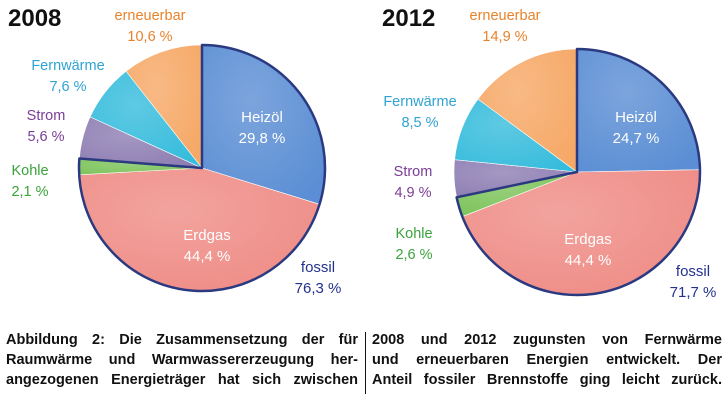  Describe the element at coordinates (149, 37) in the screenshot. I see `slice-label-value: 10,6 %` at that location.